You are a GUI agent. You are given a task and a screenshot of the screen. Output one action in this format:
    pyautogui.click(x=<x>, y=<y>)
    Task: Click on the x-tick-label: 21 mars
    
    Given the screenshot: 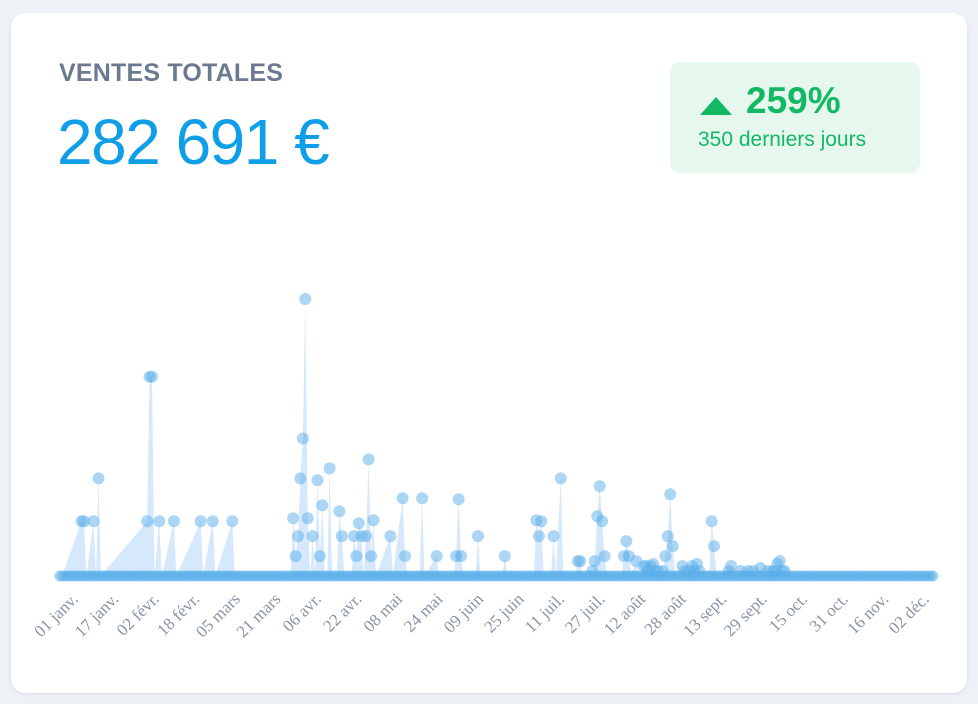 What is the action you would take?
    pyautogui.click(x=259, y=615)
    